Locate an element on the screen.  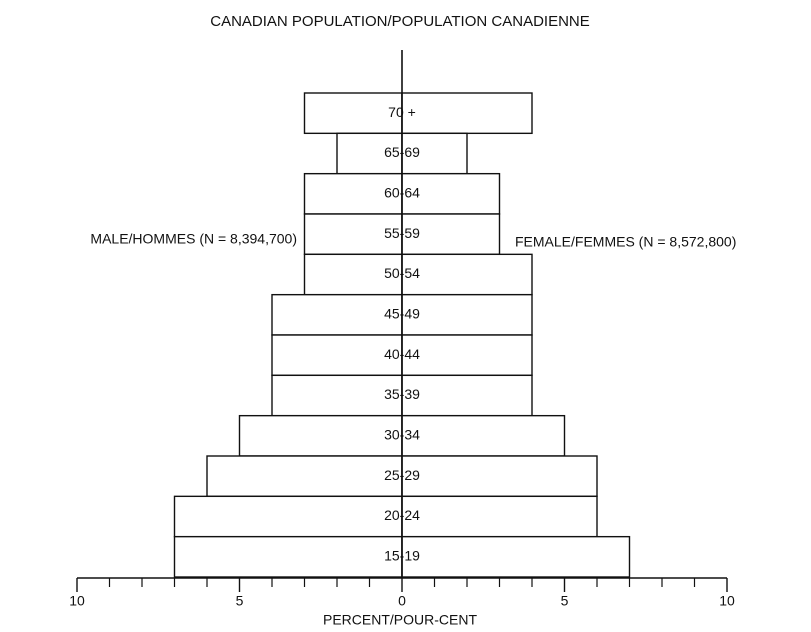
category-label: 15-19 is located at coordinates (402, 556).